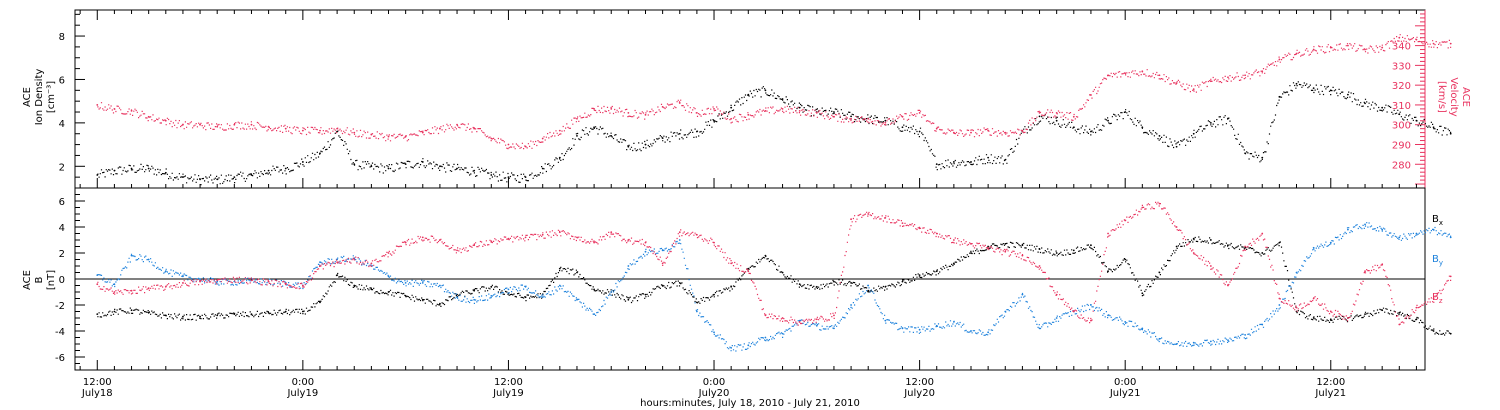 Image resolution: width=1500 pixels, height=410 pixels. Describe the element at coordinates (919, 393) in the screenshot. I see `x-tick-date: July20` at that location.